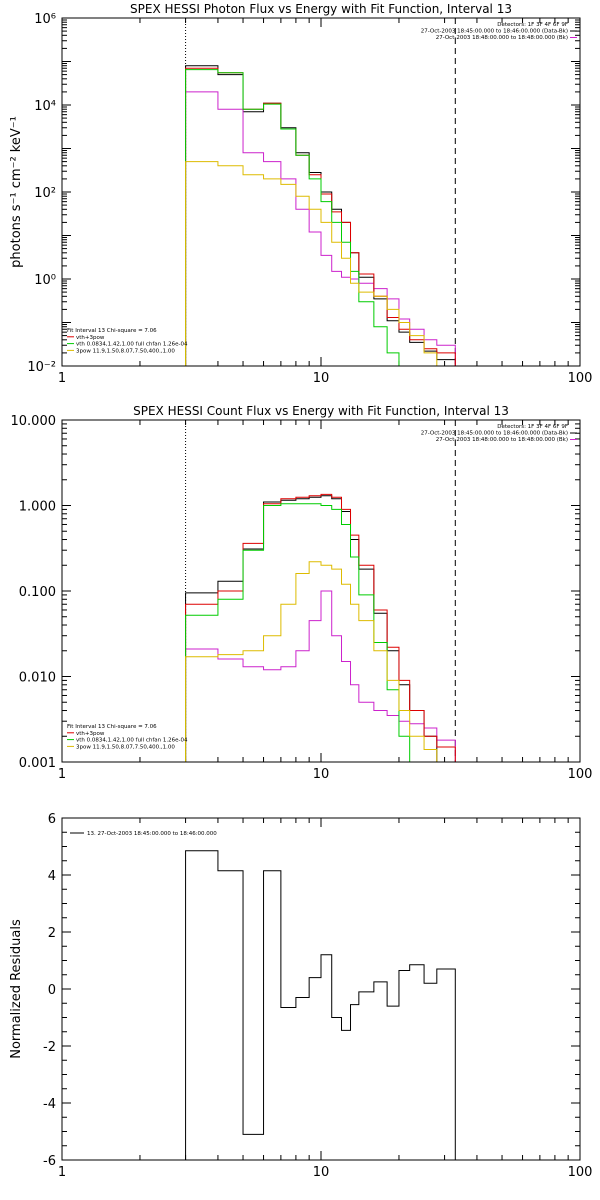 The image size is (600, 1200). What do you see at coordinates (52, 990) in the screenshot?
I see `y-tick-label: 0` at bounding box center [52, 990].